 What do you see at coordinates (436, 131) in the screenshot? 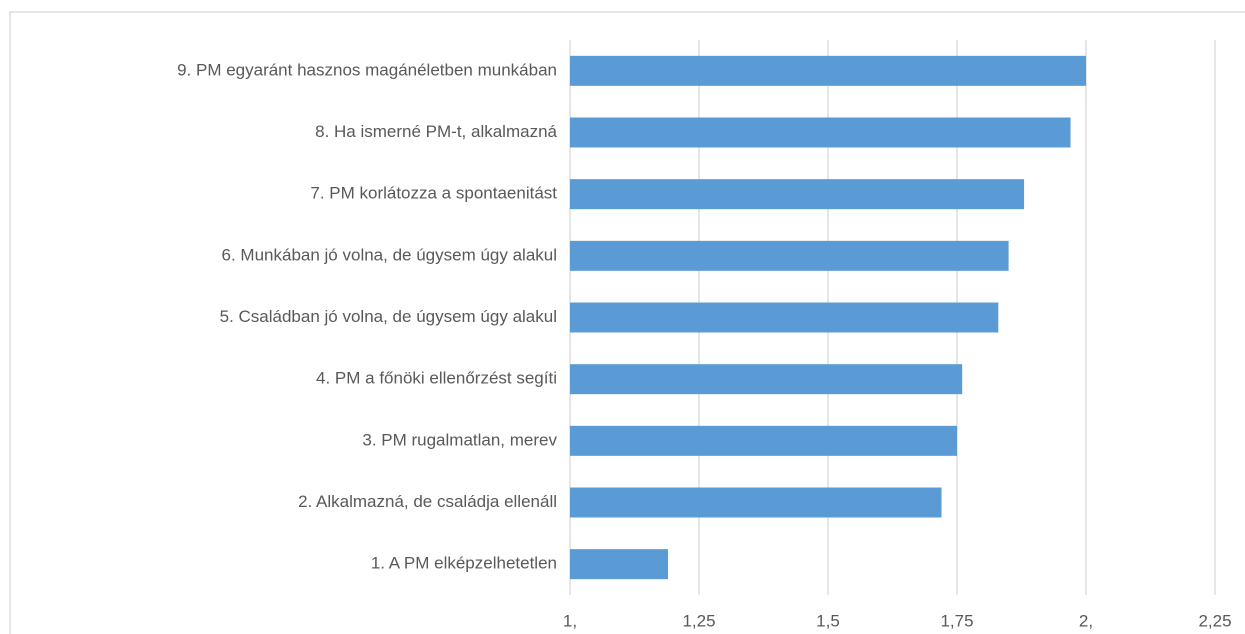
I see `y-tick-label: 8. Ha ismerné PM-t, alkalmazná` at bounding box center [436, 131].